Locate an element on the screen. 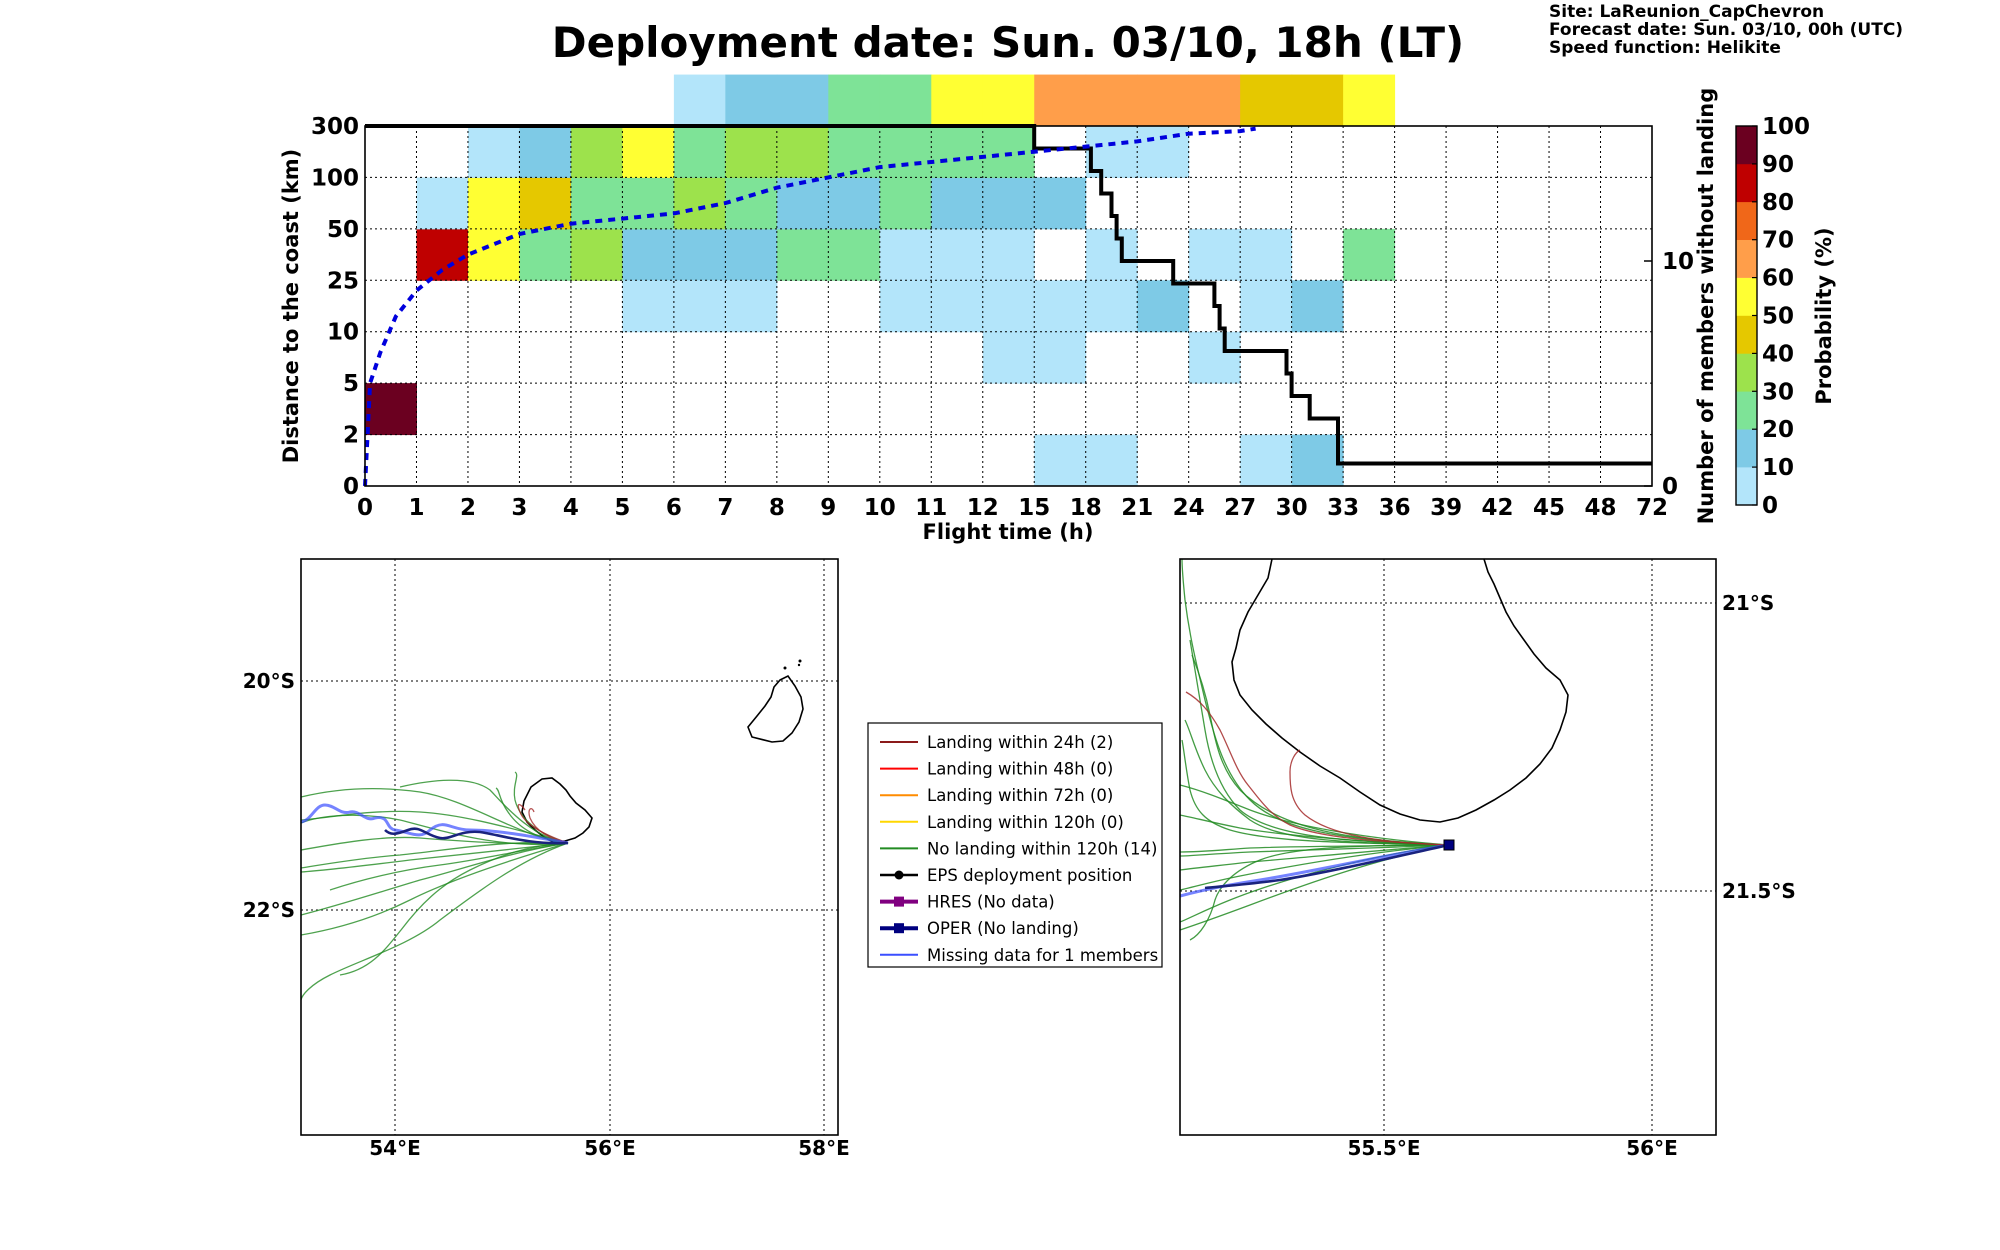 Image resolution: width=2000 pixels, height=1250 pixels. legend-item: OPER (No landing) is located at coordinates (979, 928).